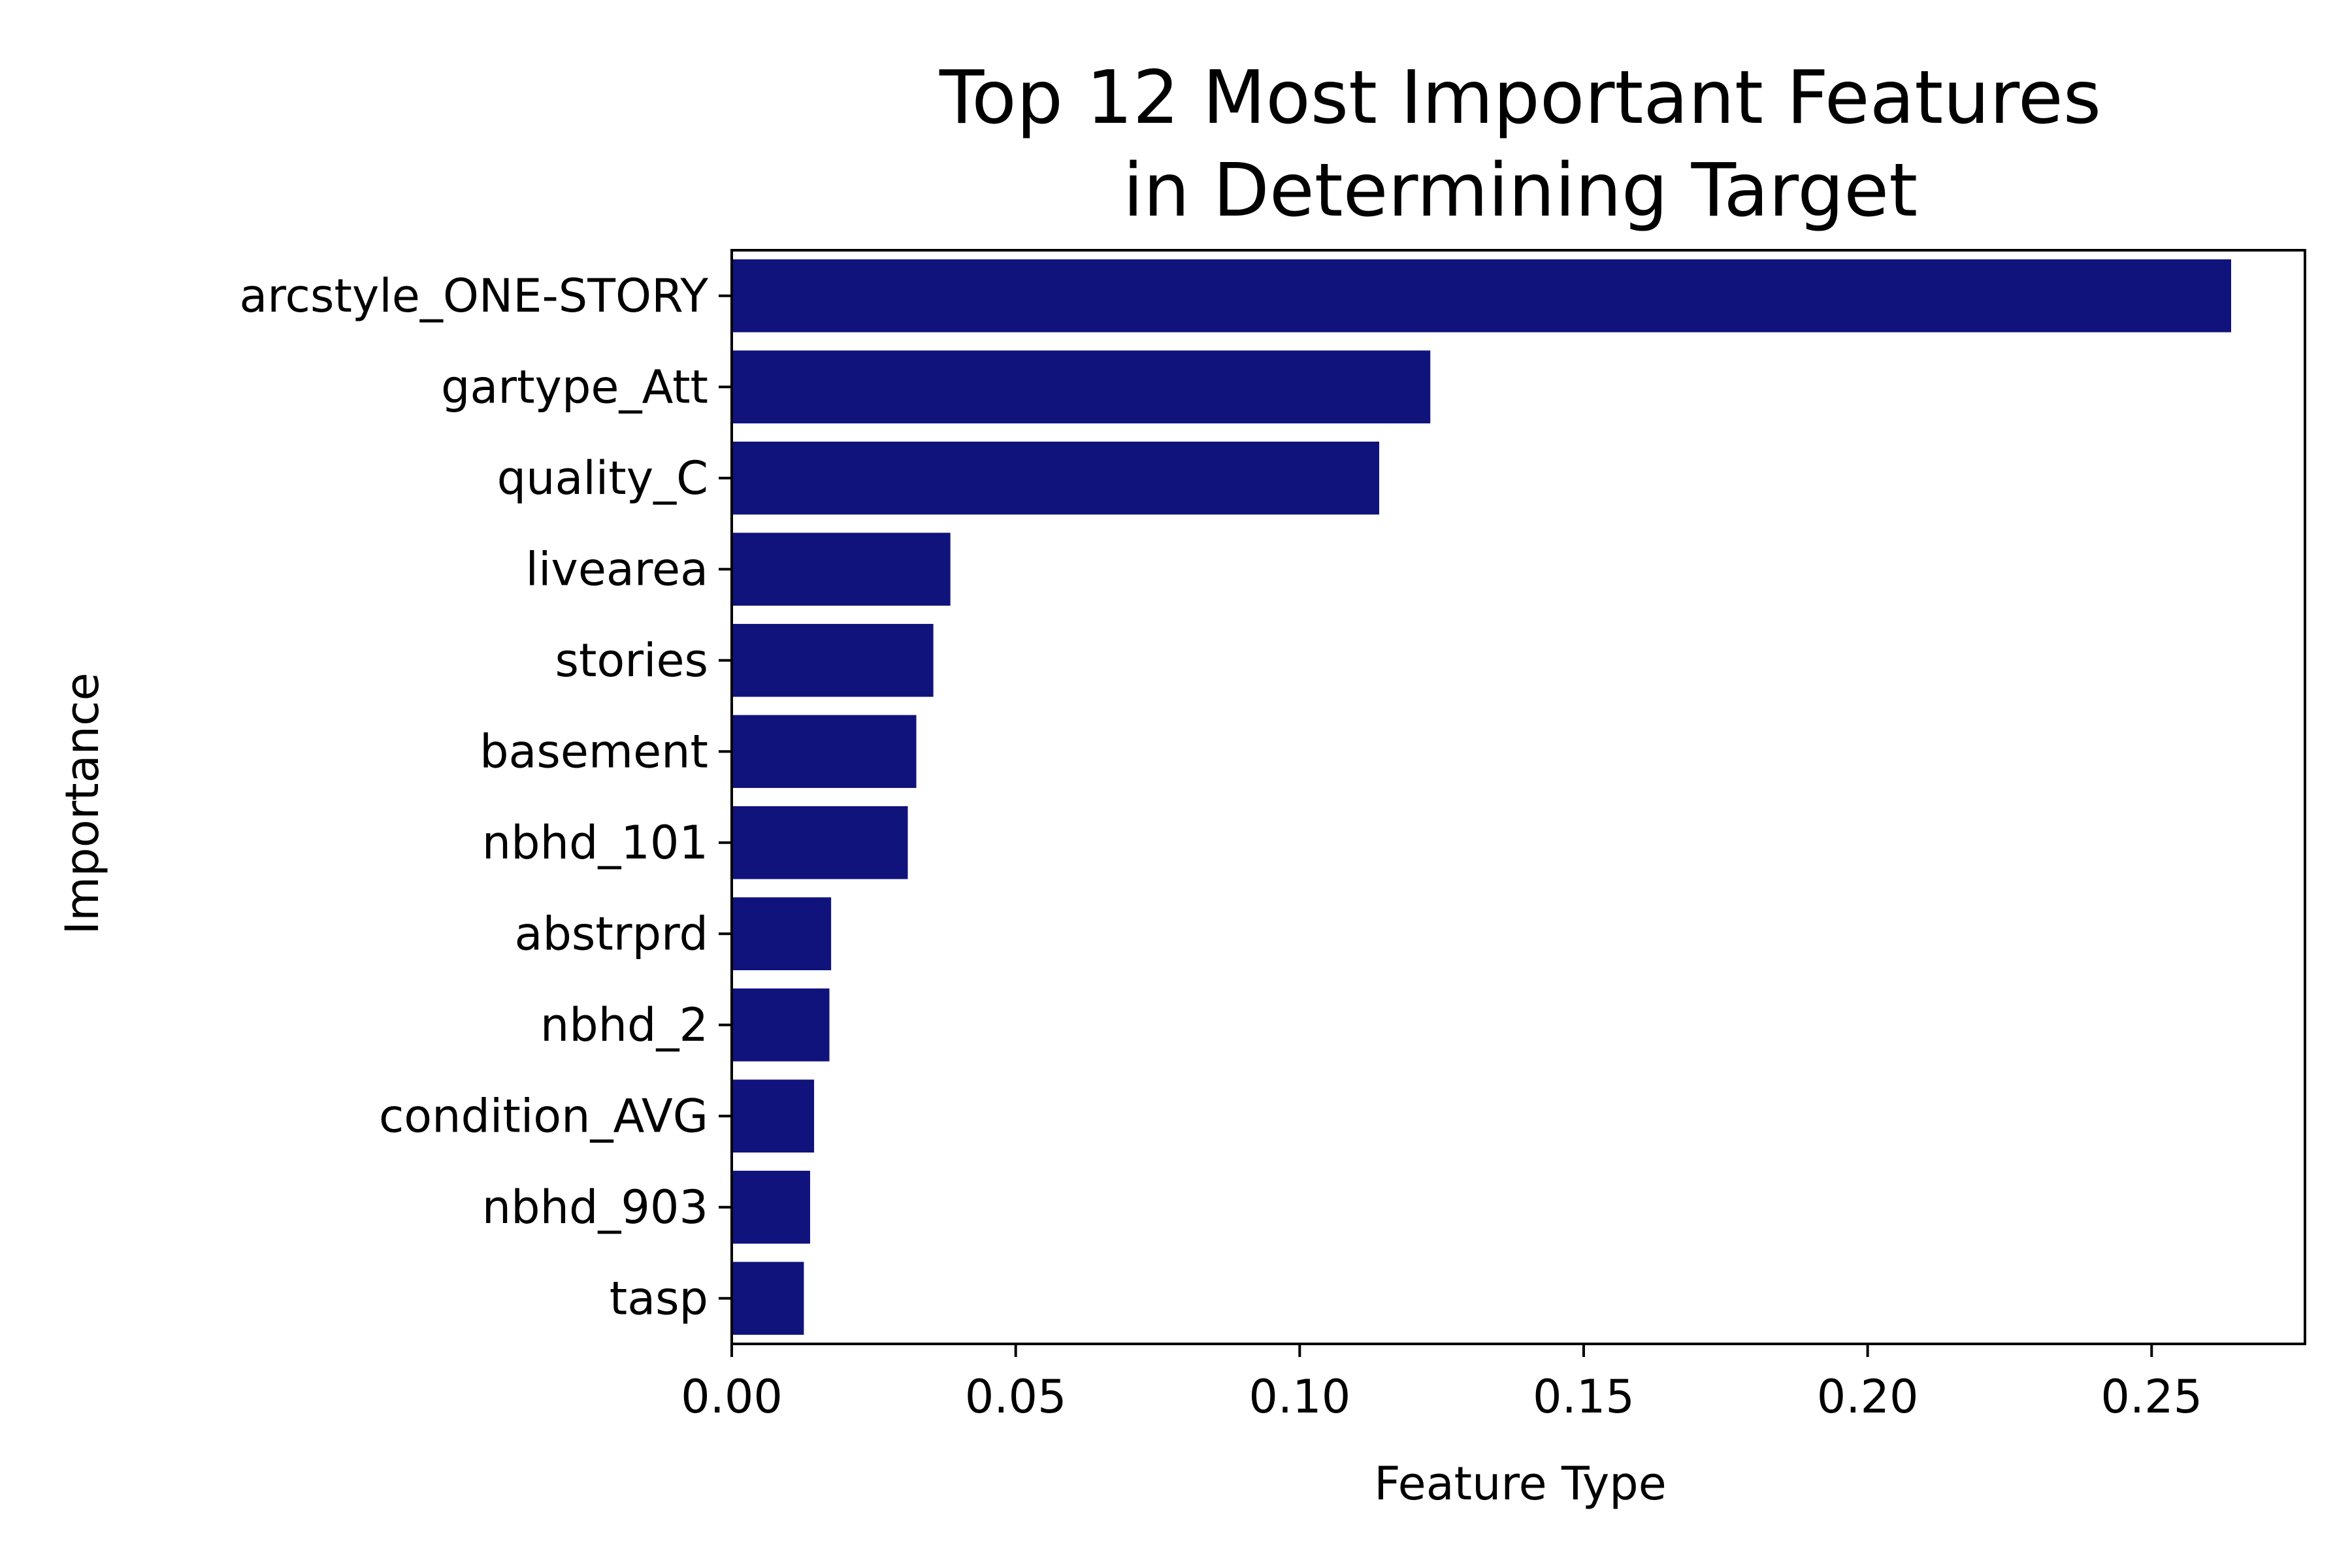 This screenshot has width=2352, height=1568. Describe the element at coordinates (594, 751) in the screenshot. I see `y-tick-label: basement` at that location.